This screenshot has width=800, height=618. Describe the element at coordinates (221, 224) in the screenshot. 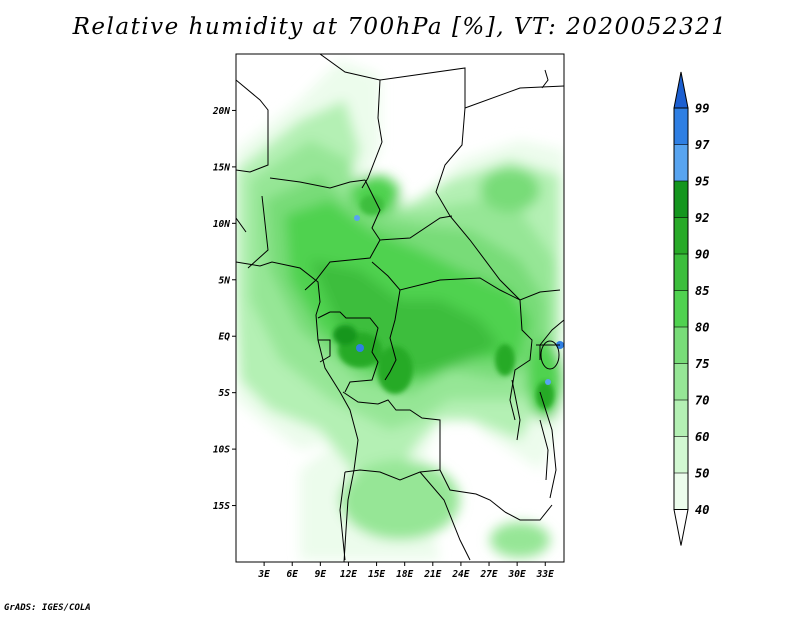

I see `lat-tick-label: 10N` at that location.